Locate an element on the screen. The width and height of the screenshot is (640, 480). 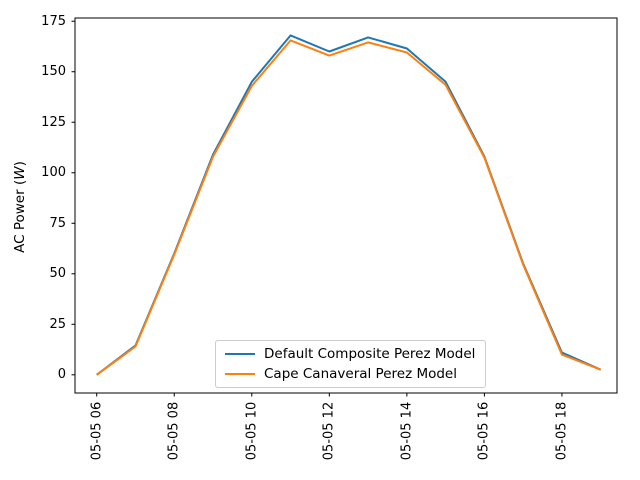
x-tick-label: 05-05 18 is located at coordinates (562, 431).